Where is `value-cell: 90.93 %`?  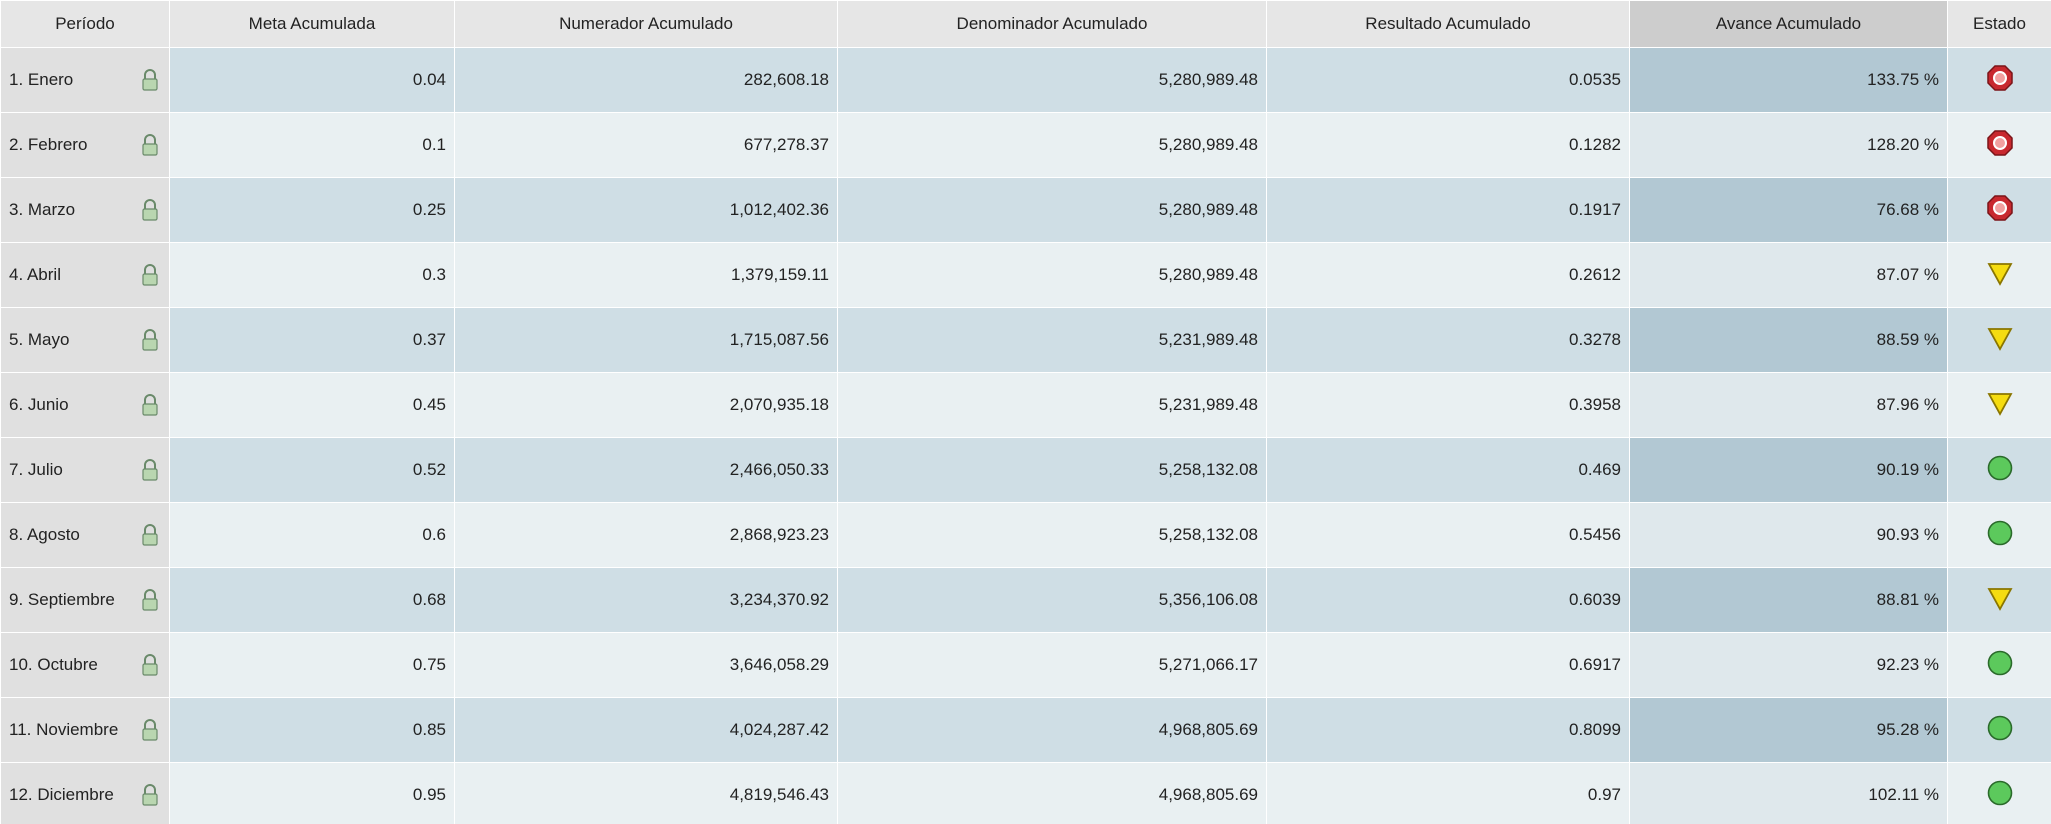 value-cell: 90.93 % is located at coordinates (1788, 535).